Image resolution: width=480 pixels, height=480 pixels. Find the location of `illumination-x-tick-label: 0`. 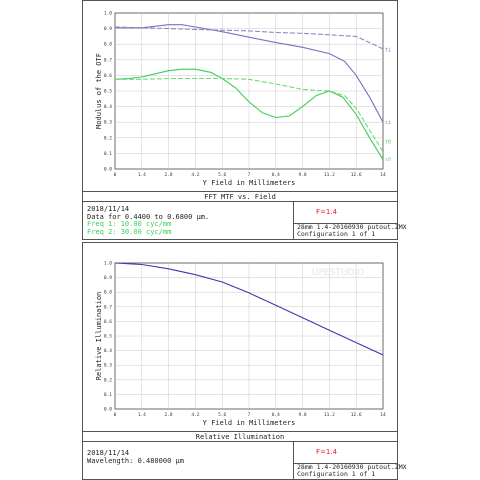

illumination-x-tick-label: 0 is located at coordinates (115, 415).